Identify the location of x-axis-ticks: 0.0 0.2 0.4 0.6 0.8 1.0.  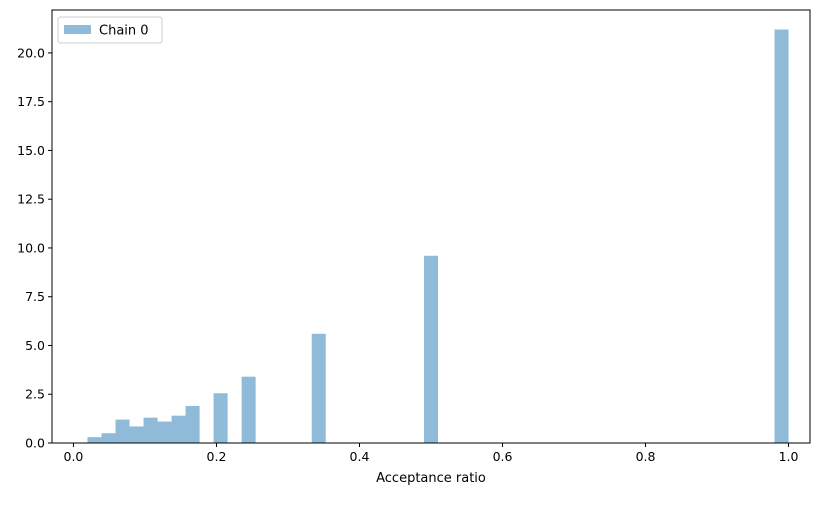
(431, 453).